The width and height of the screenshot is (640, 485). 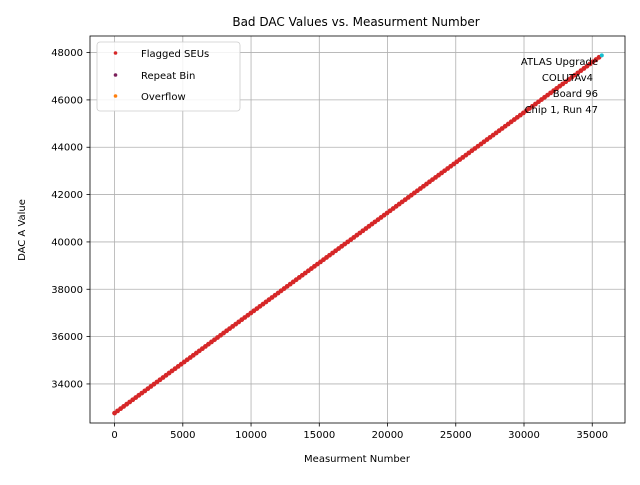 What do you see at coordinates (456, 435) in the screenshot?
I see `x-tick-label: 25000` at bounding box center [456, 435].